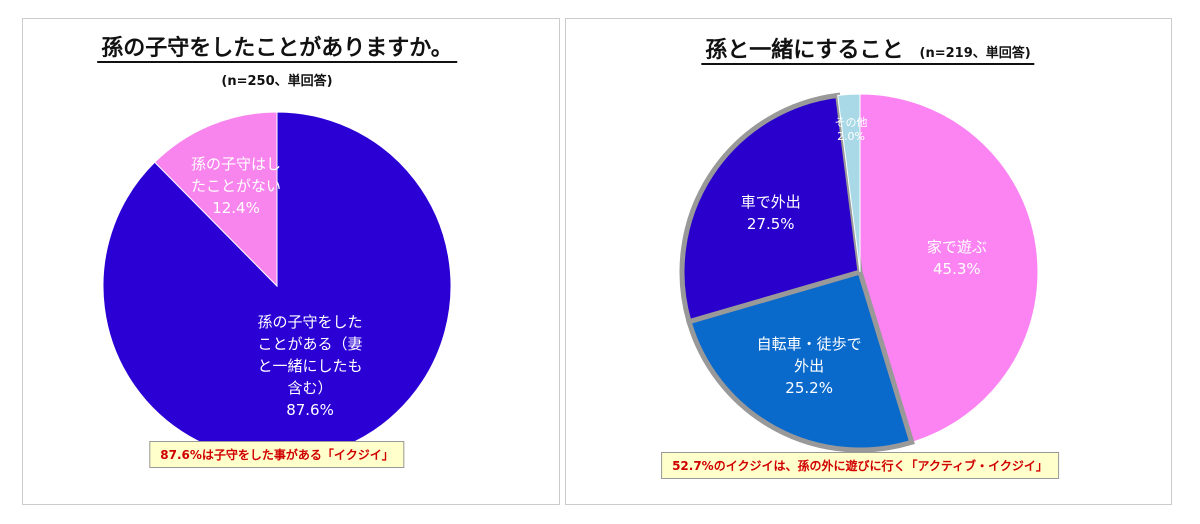  Describe the element at coordinates (851, 136) in the screenshot. I see `value-label: 2.0%` at that location.